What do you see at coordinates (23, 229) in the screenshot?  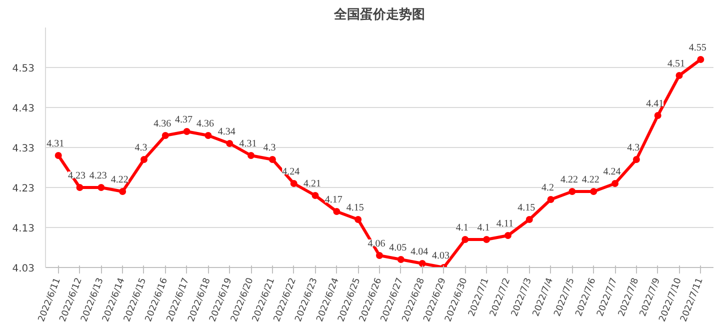 I see `y-tick-label: 4.13` at bounding box center [23, 229].